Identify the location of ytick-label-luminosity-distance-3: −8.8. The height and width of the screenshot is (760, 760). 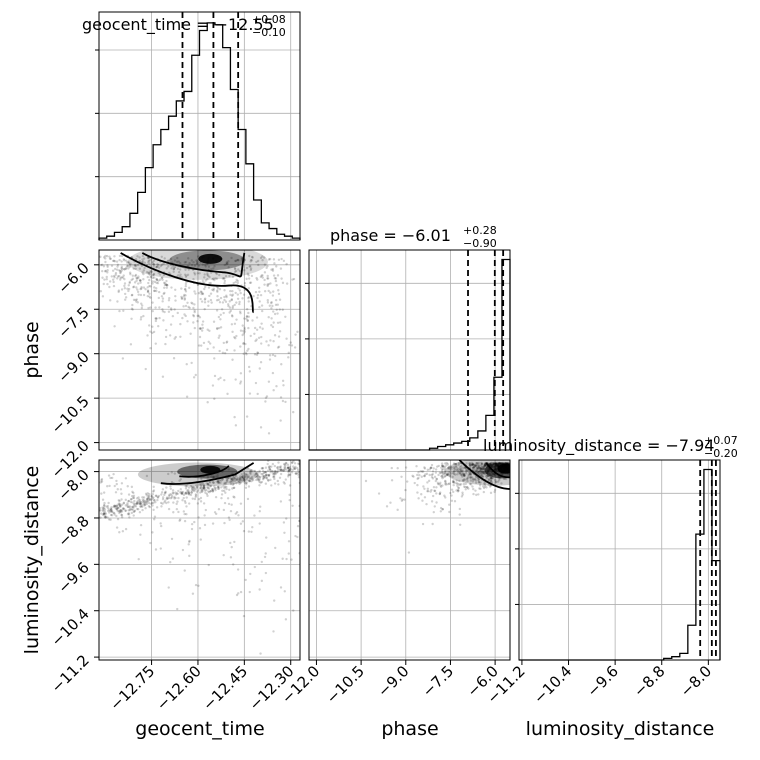
(73, 531).